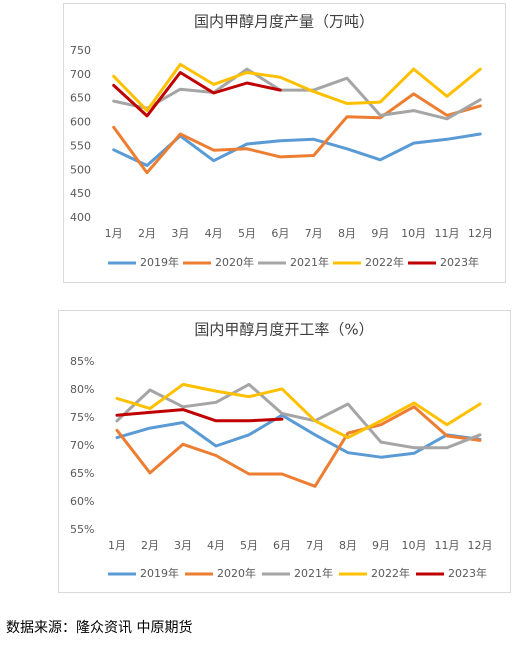  I want to click on y-tick-label: 65%, so click(82, 473).